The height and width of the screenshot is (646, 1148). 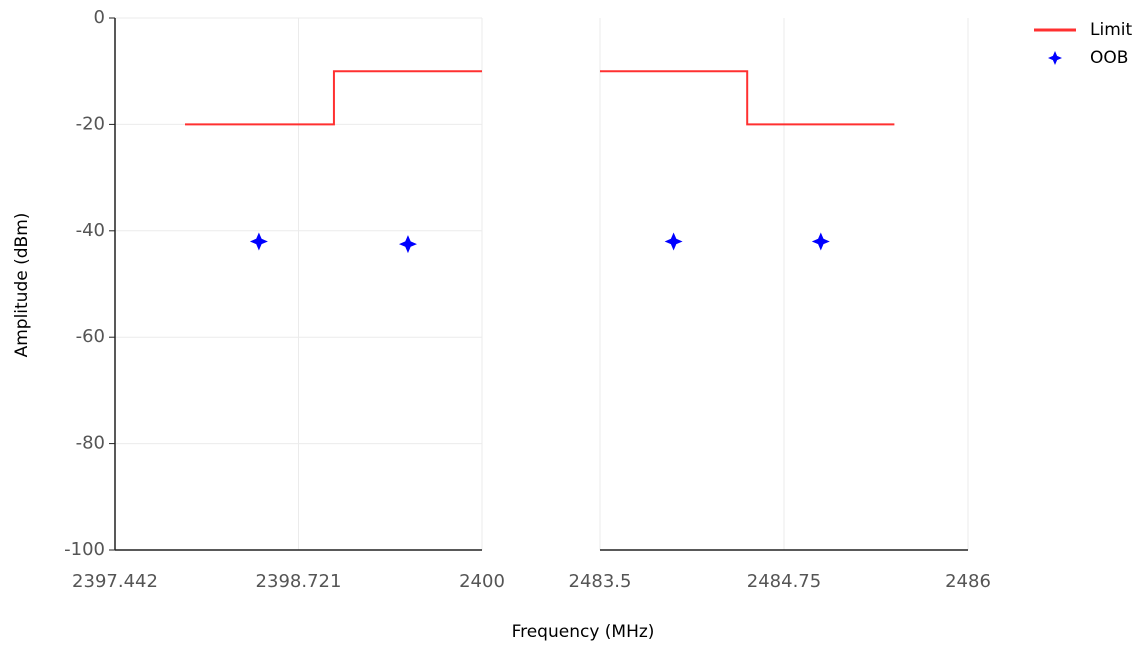 I want to click on x-tick-label: 2486, so click(x=968, y=581).